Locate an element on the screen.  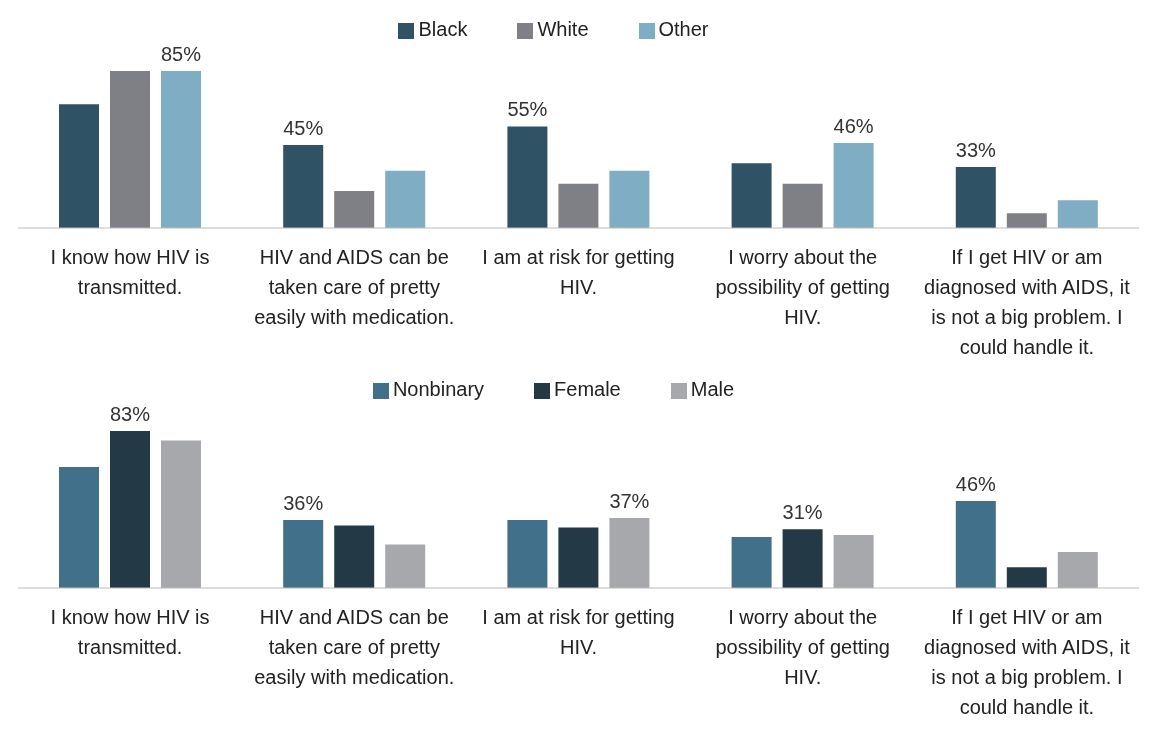
data-label: 85% is located at coordinates (181, 54).